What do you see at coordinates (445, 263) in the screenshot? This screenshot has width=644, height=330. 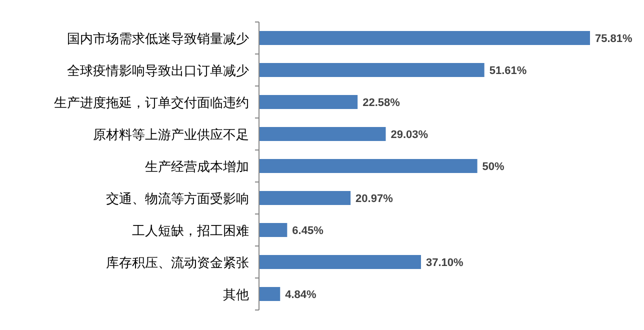 I see `data-label: 37.10%` at bounding box center [445, 263].